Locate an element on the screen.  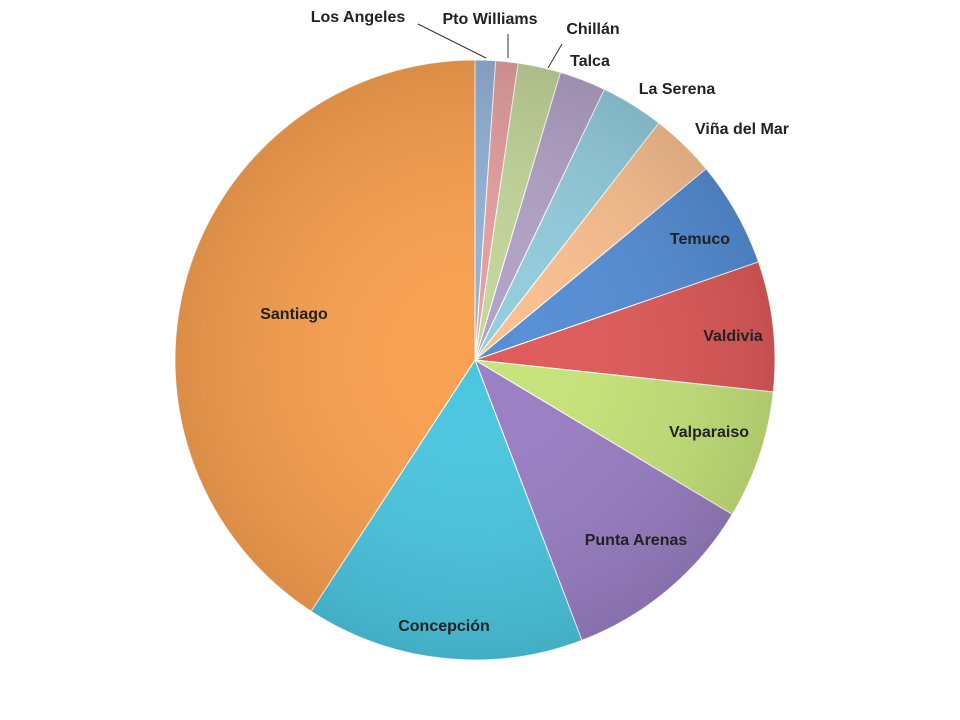
slice-label: Los Angeles is located at coordinates (358, 17).